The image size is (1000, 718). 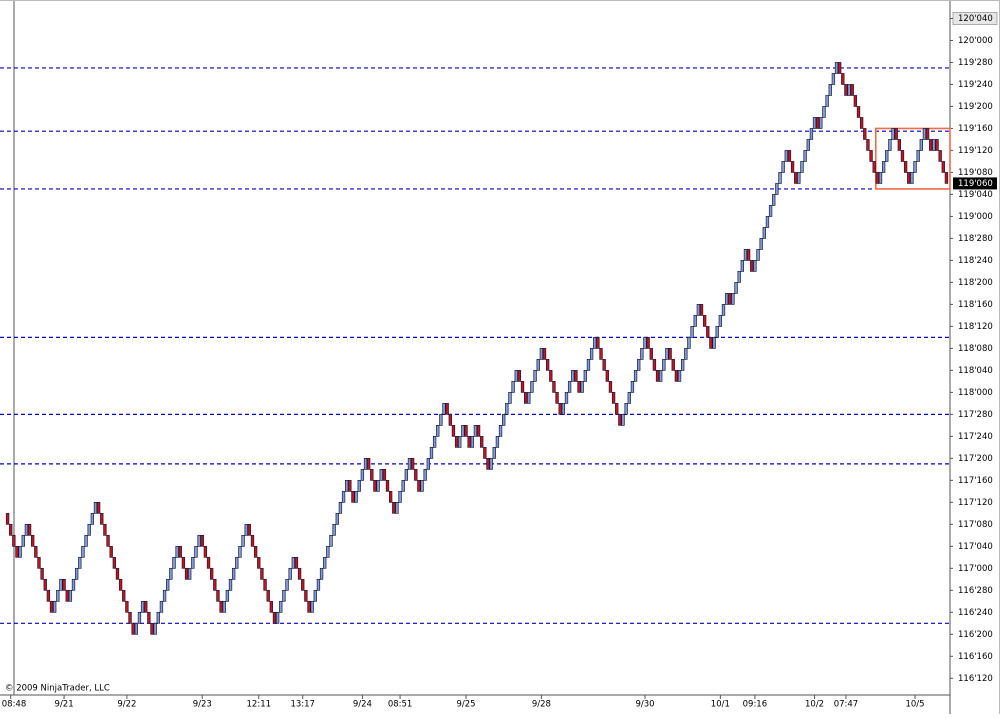 I want to click on x-tick-label: 9/28, so click(x=541, y=705).